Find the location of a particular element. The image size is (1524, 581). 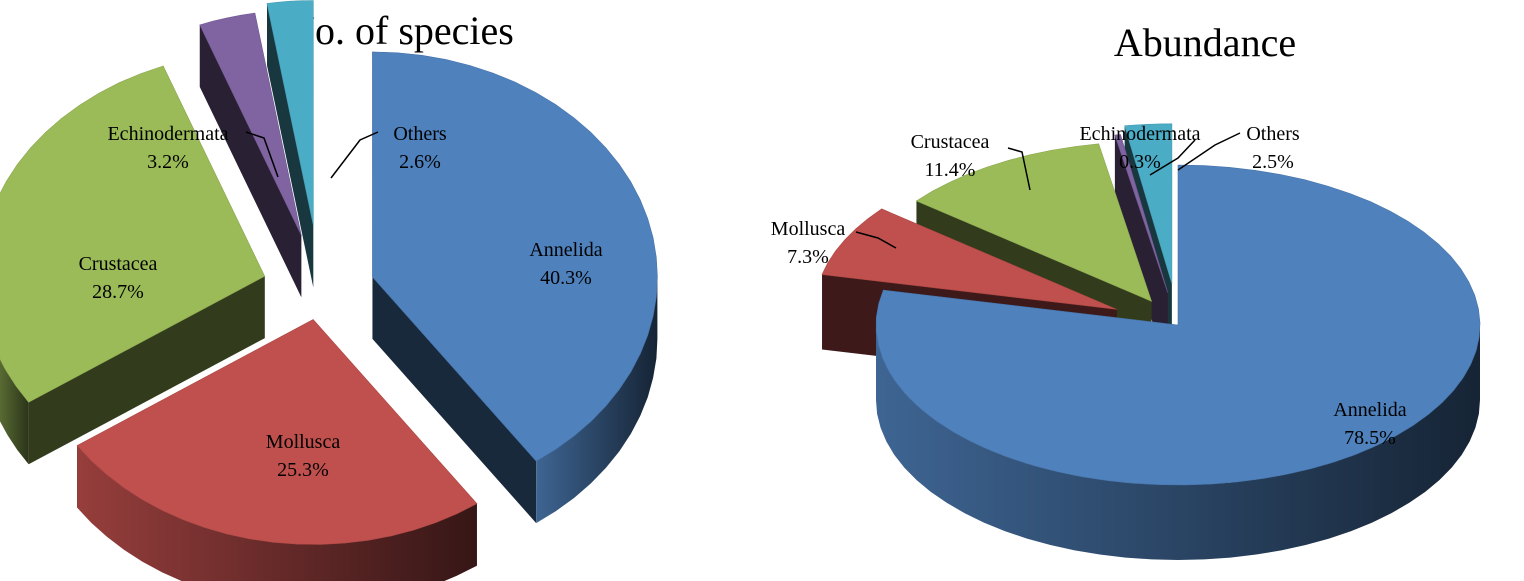

annelida-value-label: 40.3% is located at coordinates (566, 278).